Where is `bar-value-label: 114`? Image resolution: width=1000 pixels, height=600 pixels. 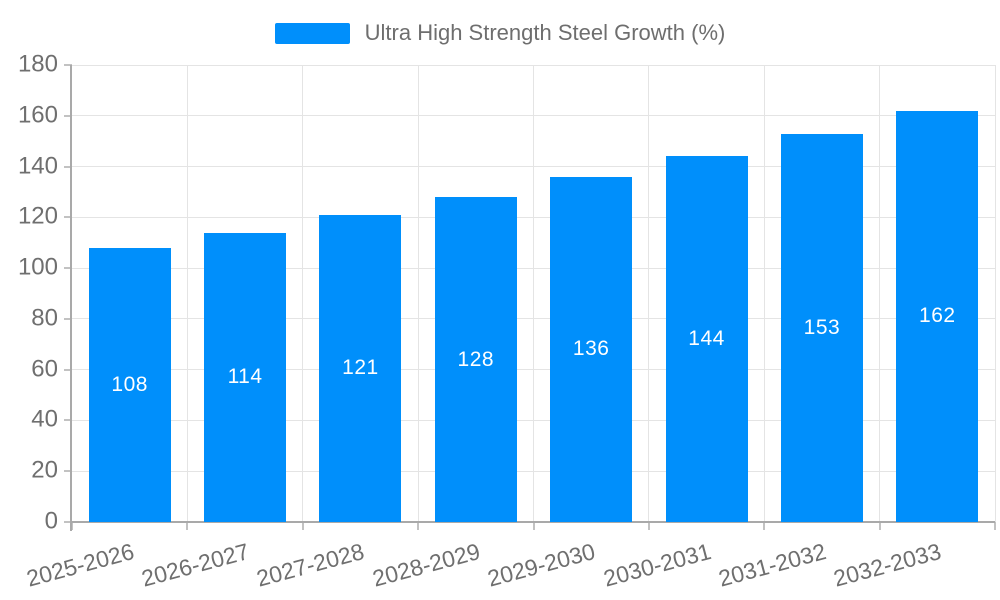
bar-value-label: 114 is located at coordinates (245, 377).